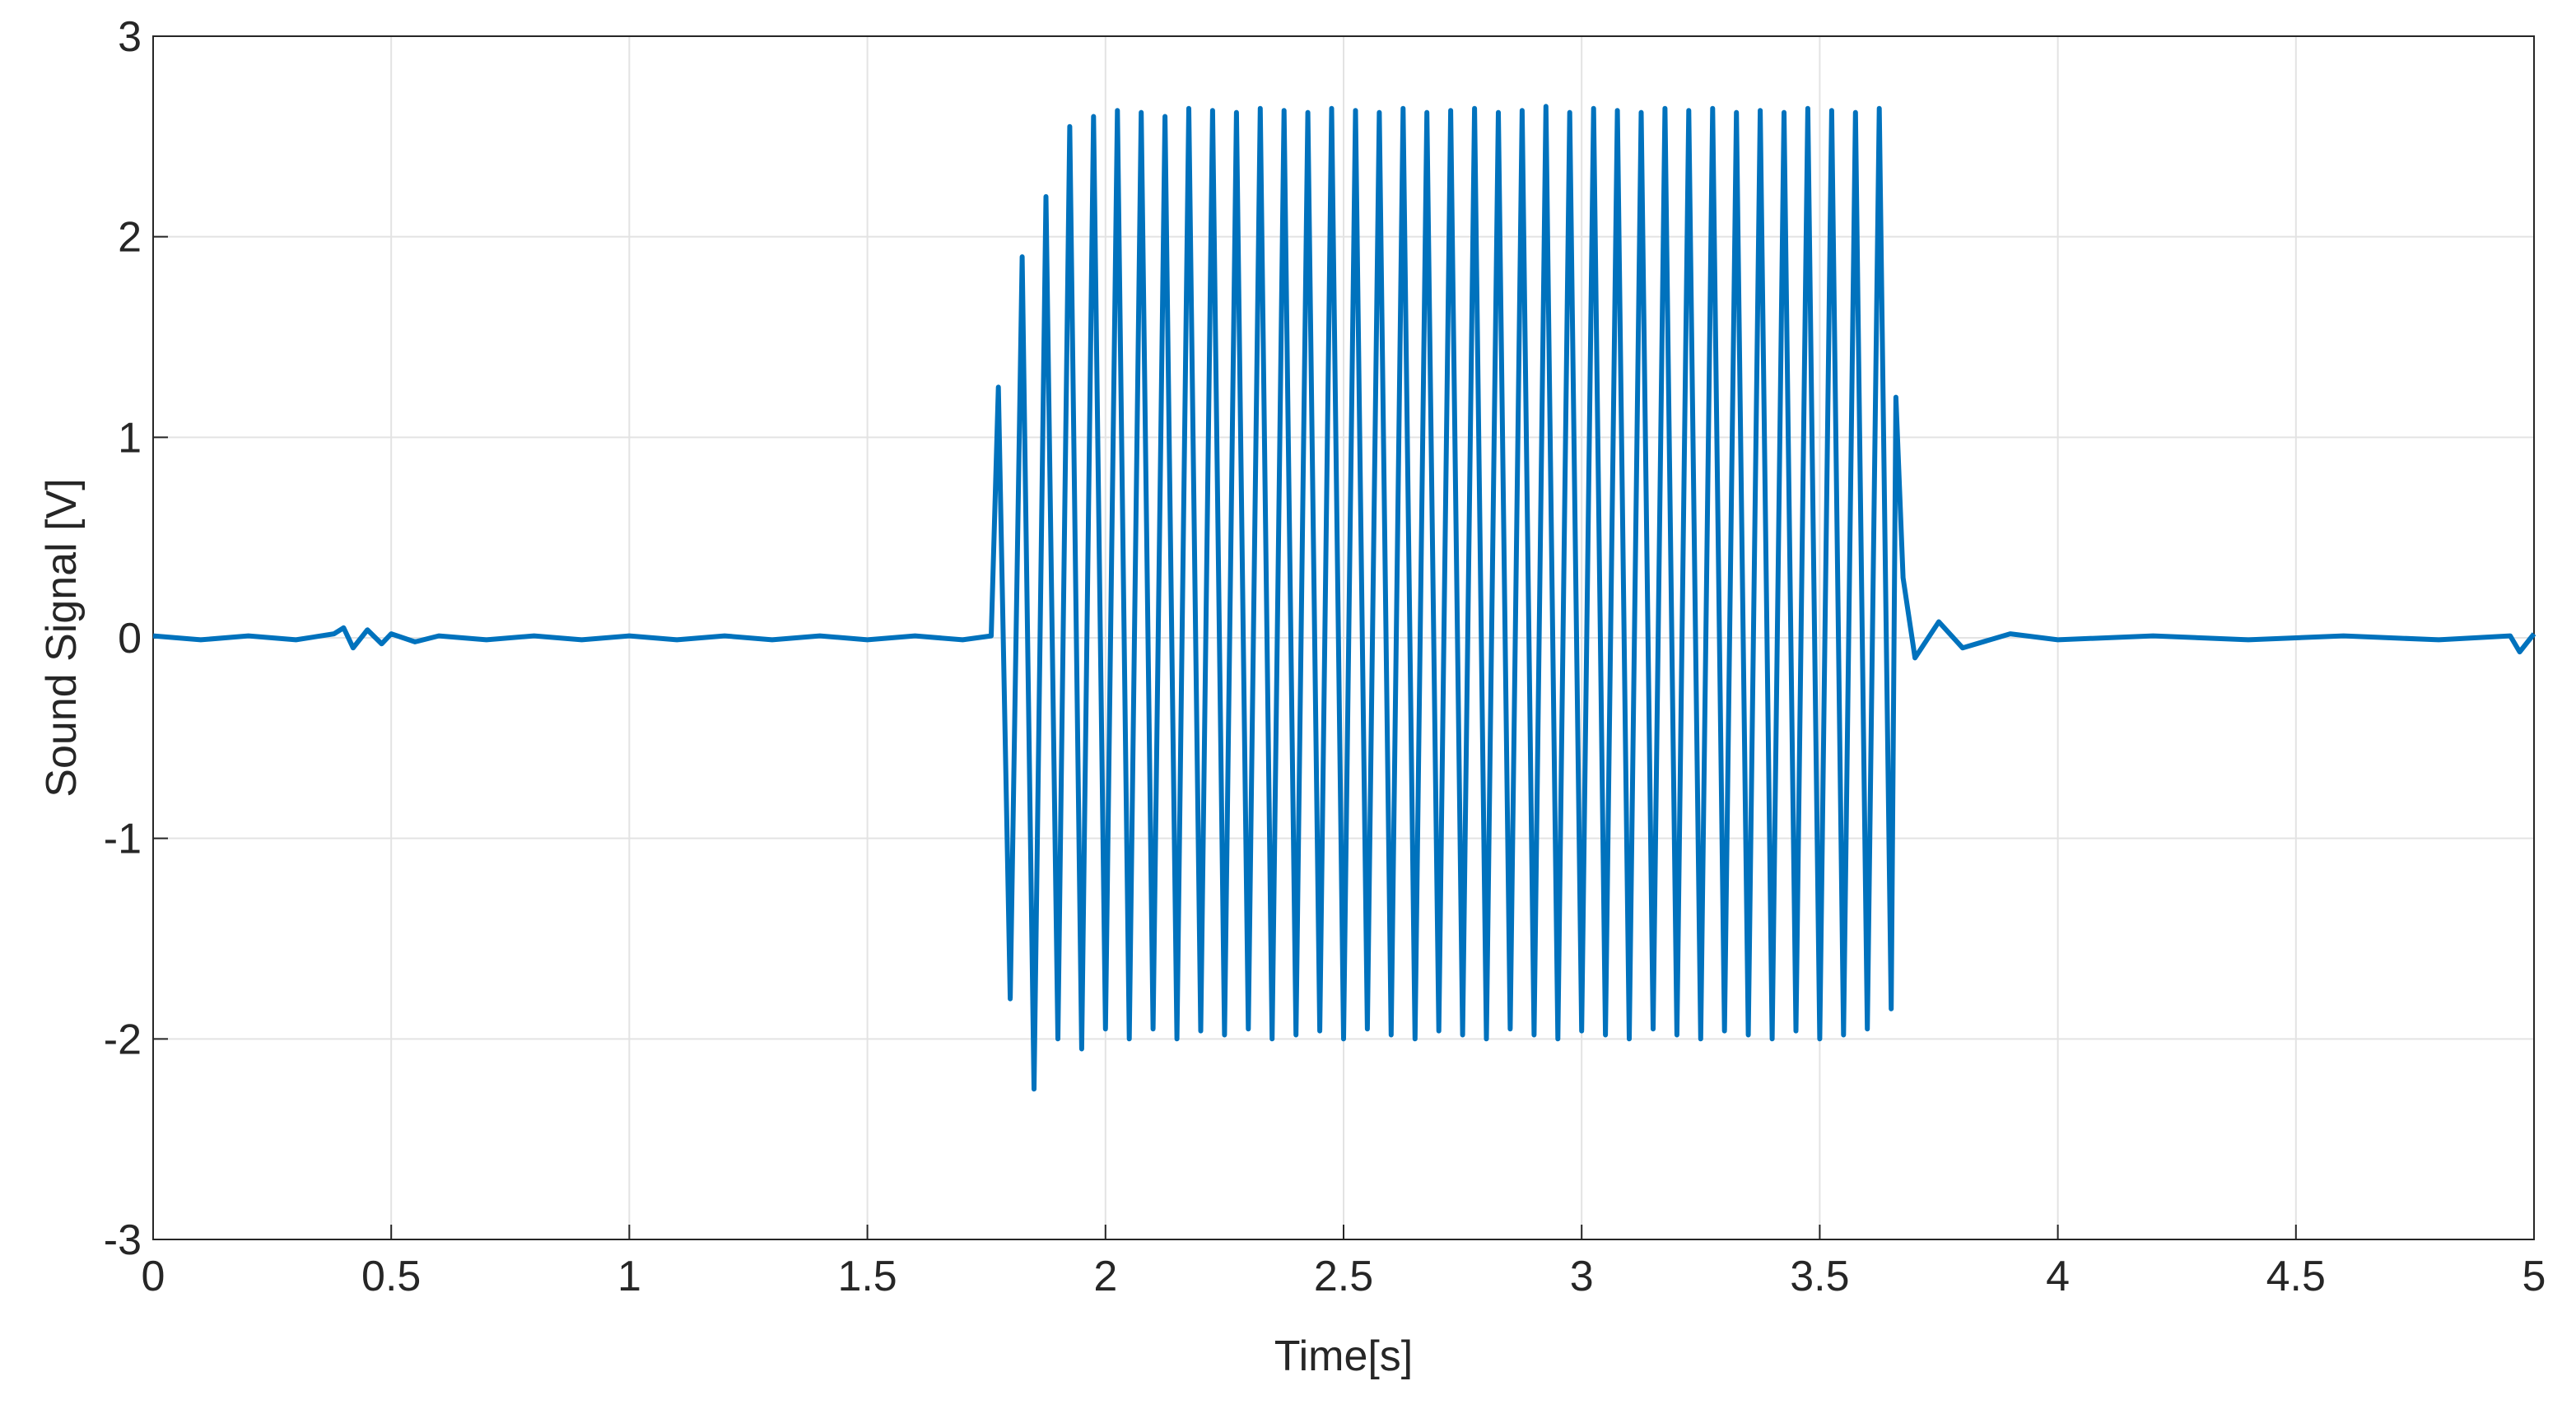  Describe the element at coordinates (130, 438) in the screenshot. I see `y-tick-label: 1` at that location.